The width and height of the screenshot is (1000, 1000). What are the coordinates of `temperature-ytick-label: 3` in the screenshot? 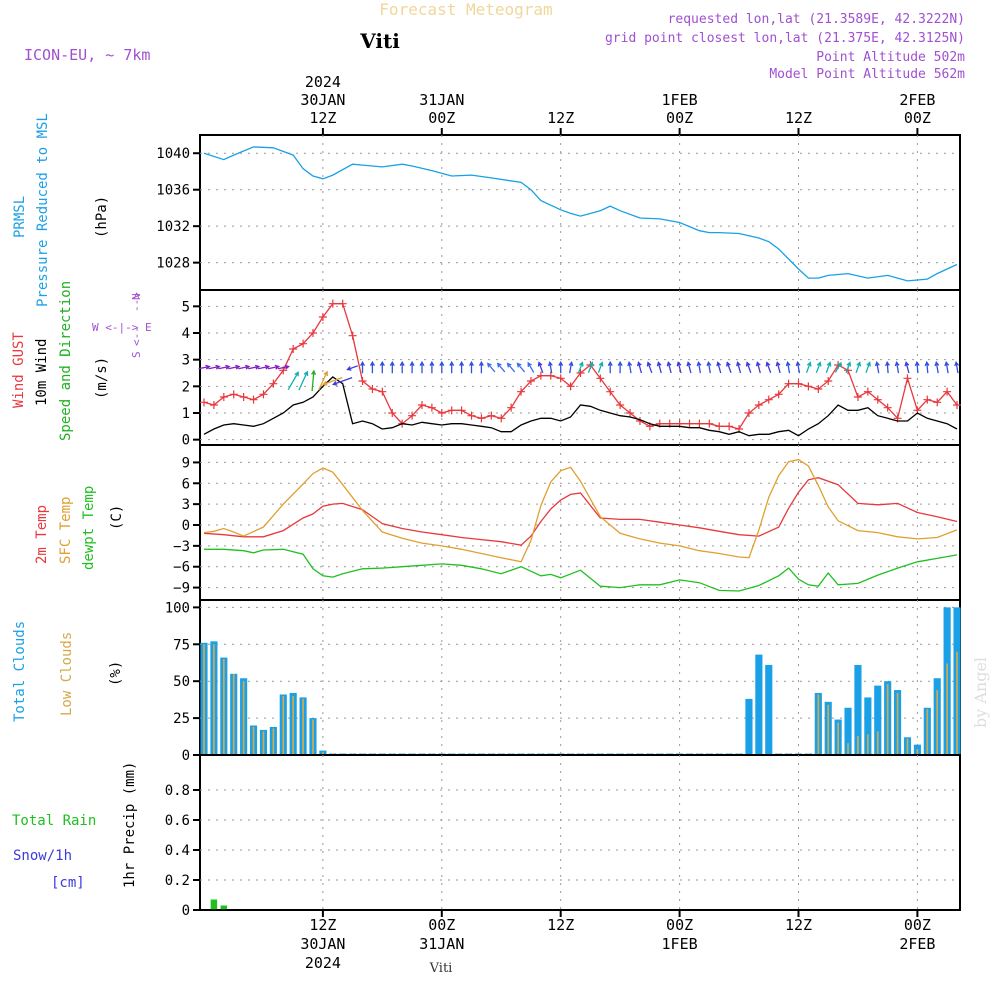 It's located at (186, 505).